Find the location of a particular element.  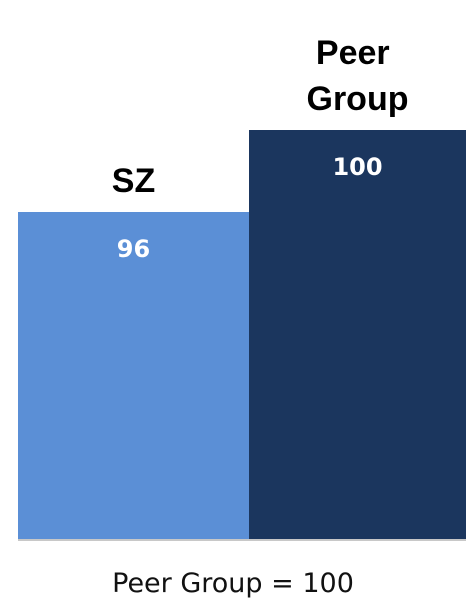

value-label: 100 is located at coordinates (357, 167).